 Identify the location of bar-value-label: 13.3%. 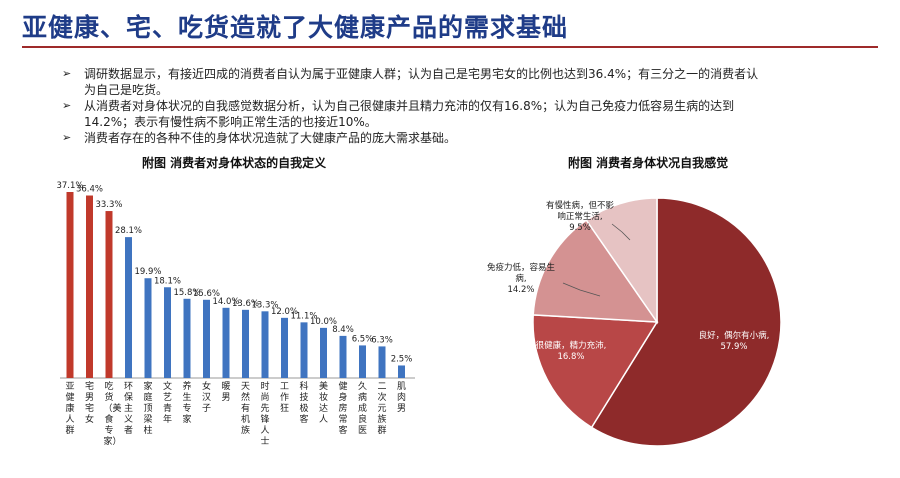
(264, 305).